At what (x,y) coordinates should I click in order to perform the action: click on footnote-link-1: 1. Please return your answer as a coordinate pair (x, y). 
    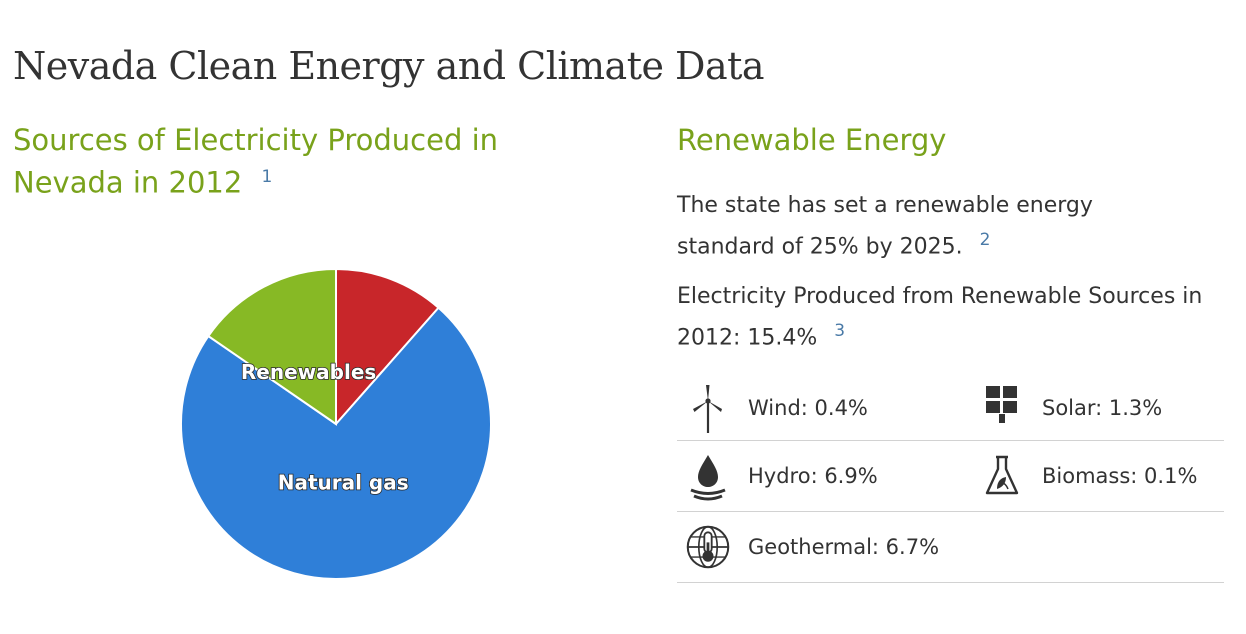
    Looking at the image, I should click on (267, 177).